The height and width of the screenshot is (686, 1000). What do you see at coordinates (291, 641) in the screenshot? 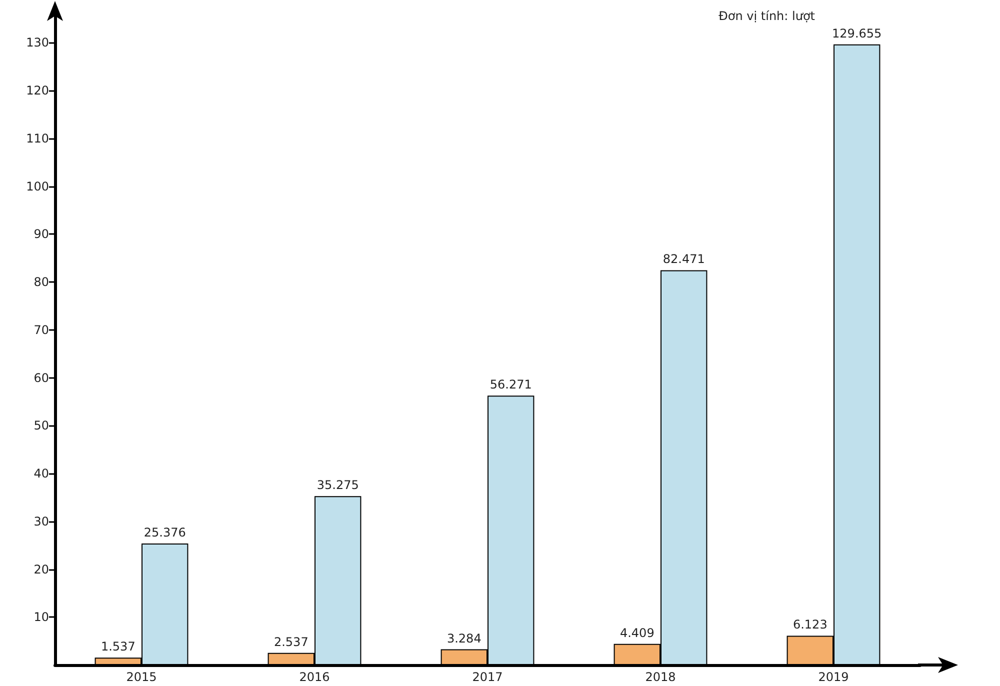
I see `data-label: 2.537` at bounding box center [291, 641].